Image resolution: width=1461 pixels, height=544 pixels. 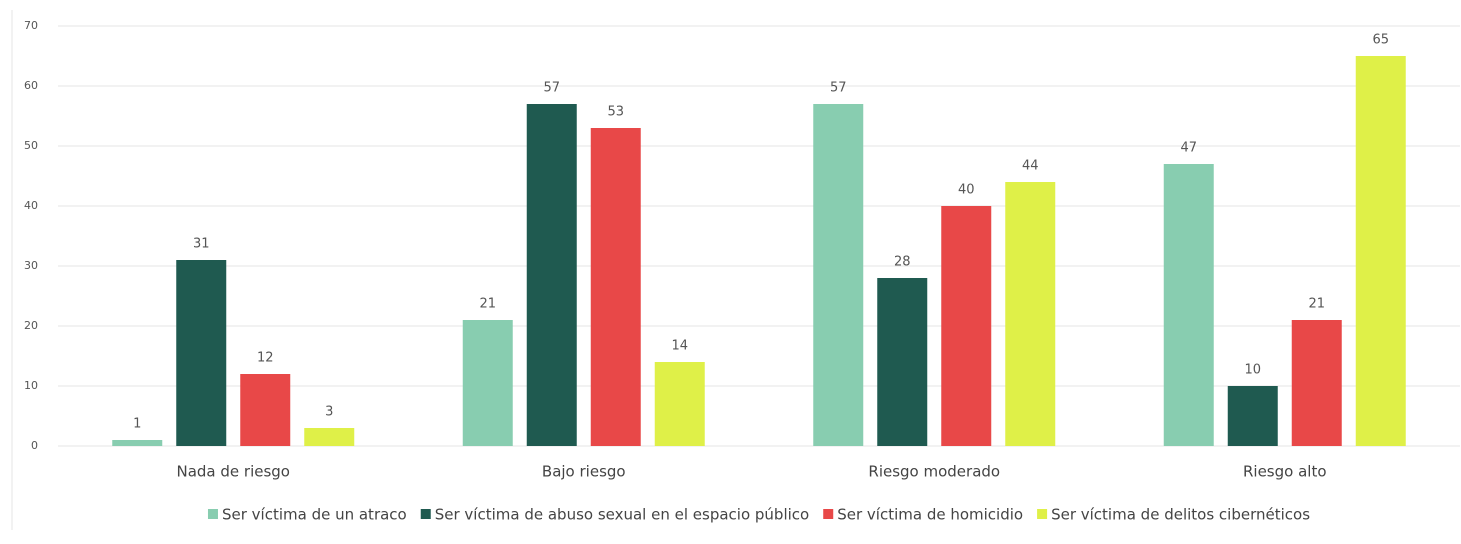 What do you see at coordinates (934, 472) in the screenshot?
I see `x-tick-label: Riesgo moderado` at bounding box center [934, 472].